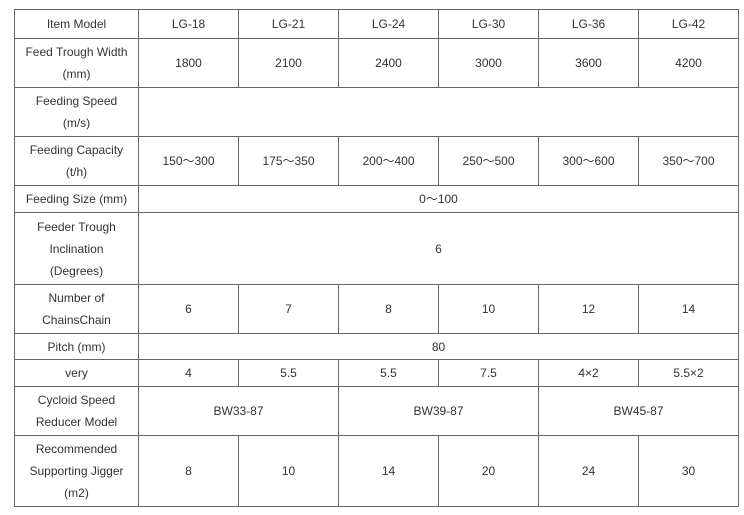 This screenshot has height=515, width=744. I want to click on cell: 4200, so click(688, 63).